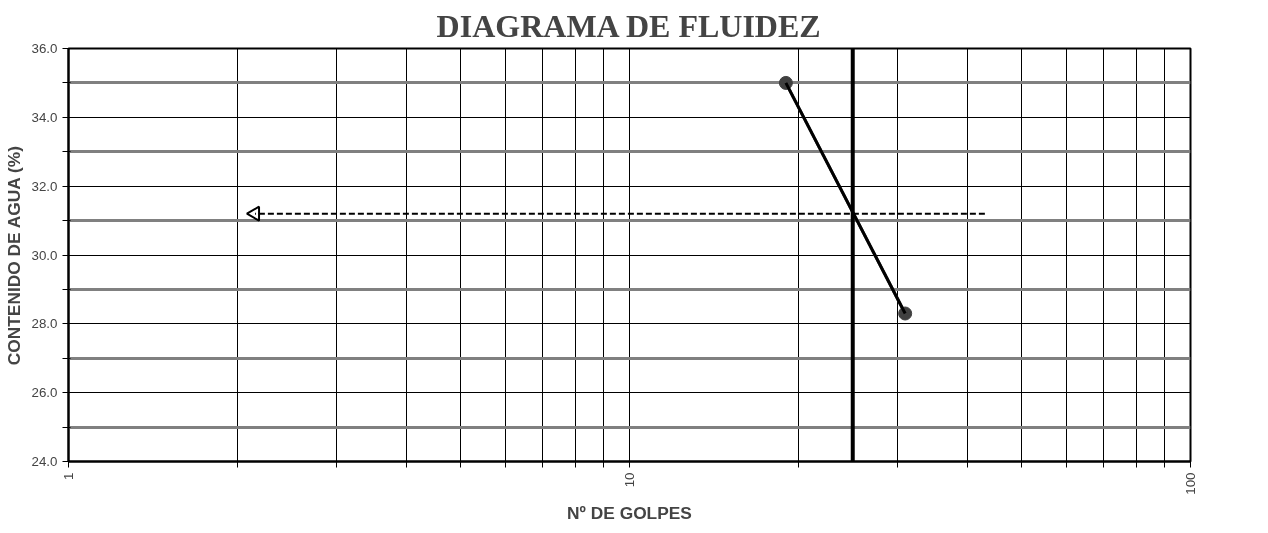 This screenshot has width=1268, height=533. Describe the element at coordinates (44, 117) in the screenshot. I see `y-tick-label: 34.0` at that location.